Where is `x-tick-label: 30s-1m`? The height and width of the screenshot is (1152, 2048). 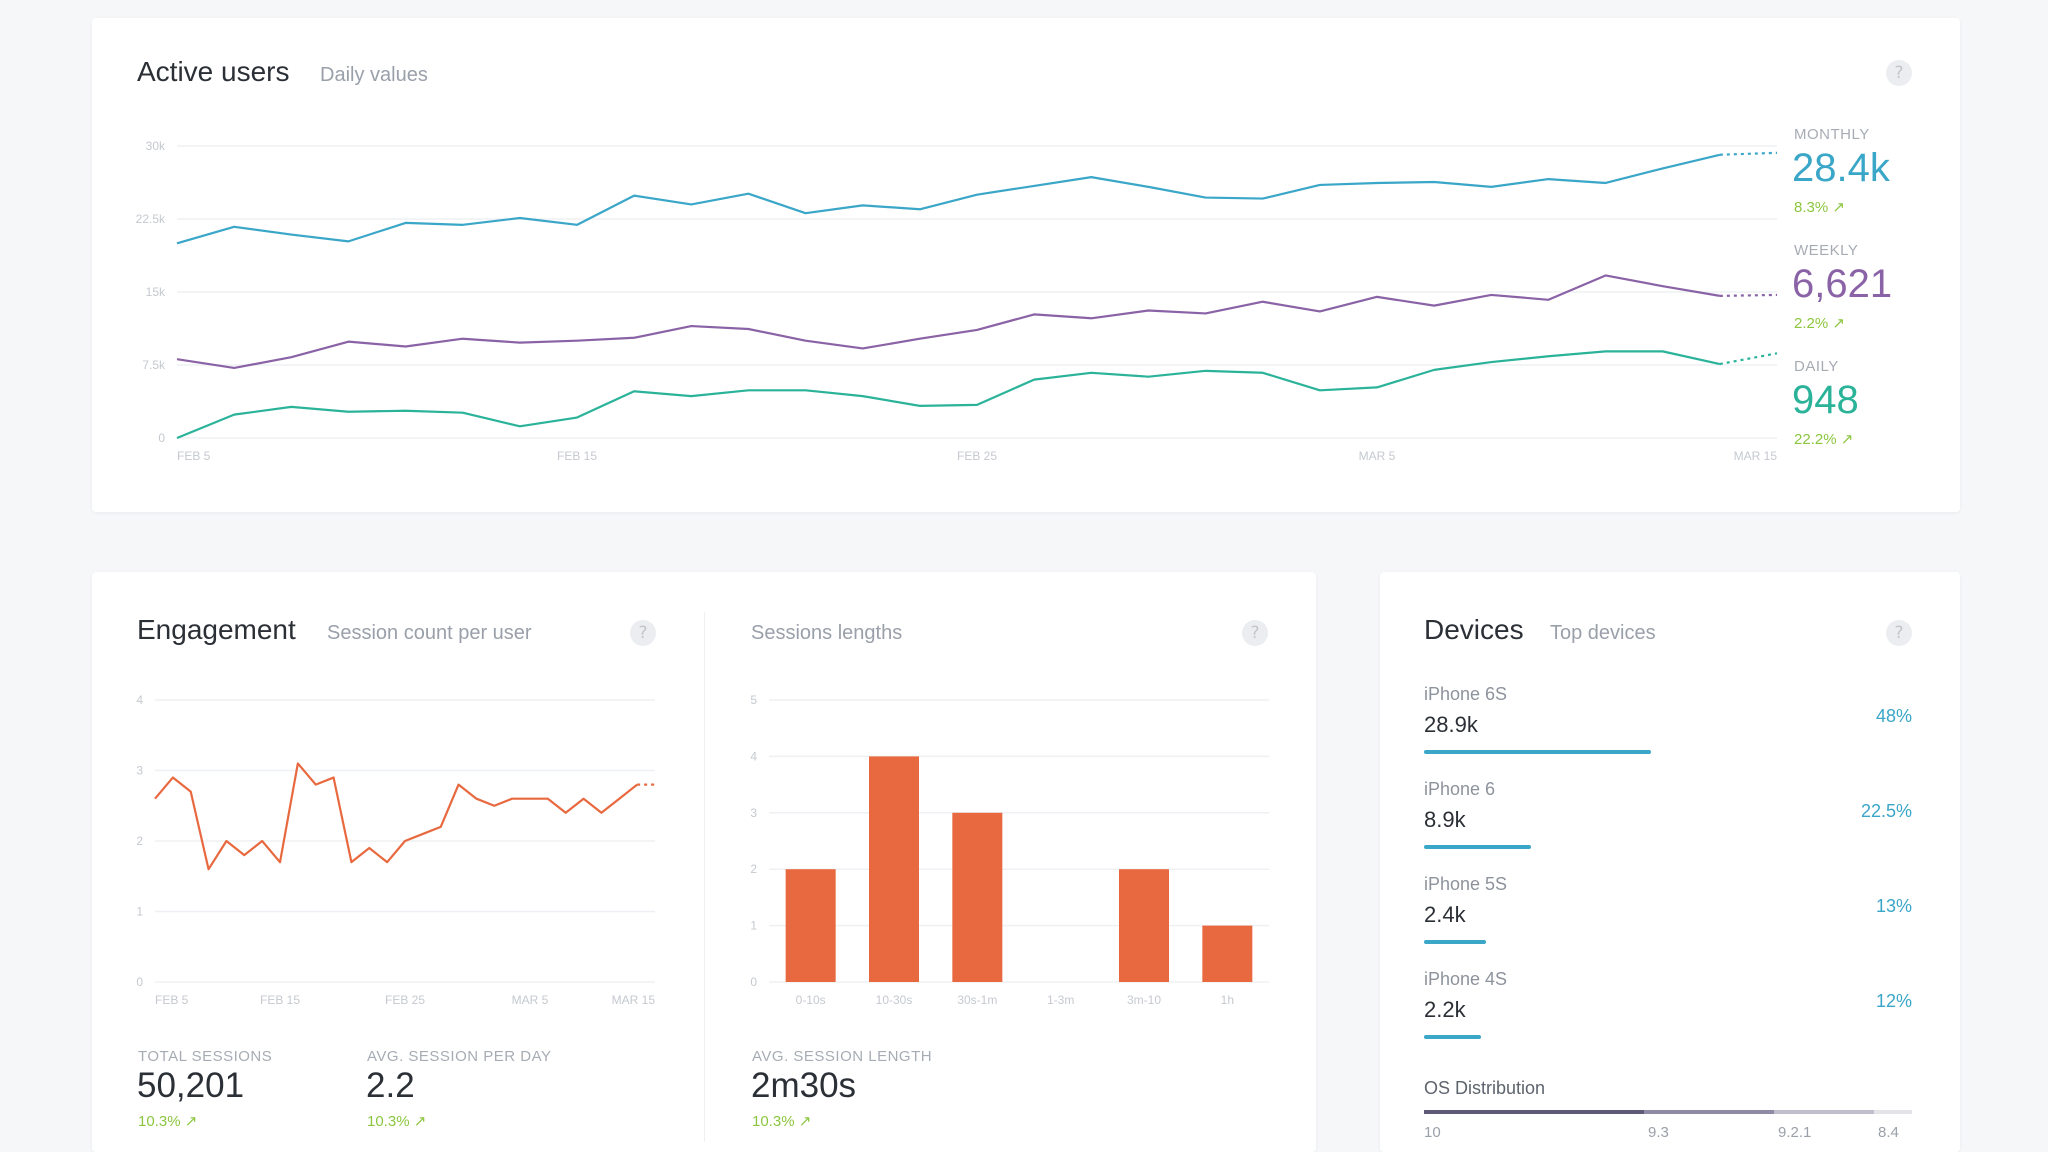 x-tick-label: 30s-1m is located at coordinates (977, 1000).